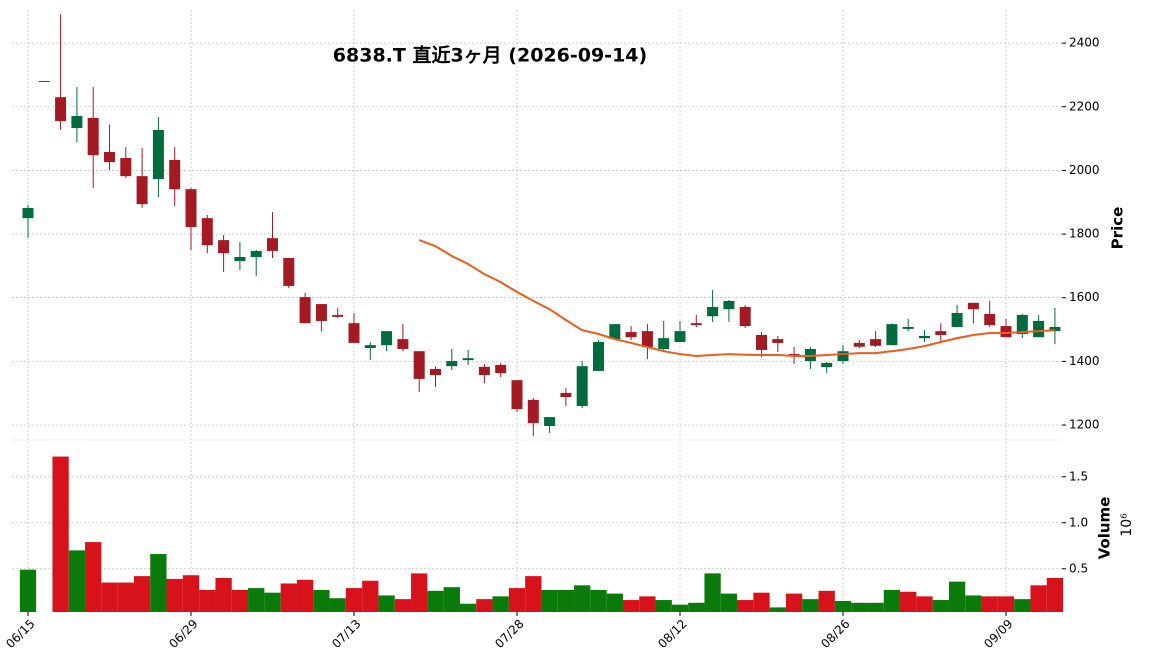 Image resolution: width=1149 pixels, height=670 pixels. What do you see at coordinates (490, 55) in the screenshot?
I see `chart-title: 6838.T 直近3ヶ月 (2026-09-14)` at bounding box center [490, 55].